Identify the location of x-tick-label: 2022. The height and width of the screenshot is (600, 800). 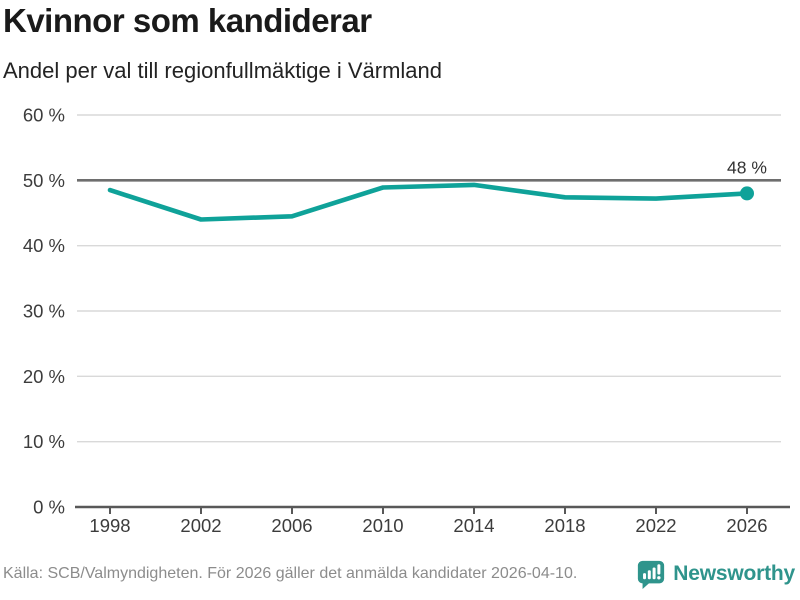
(655, 525).